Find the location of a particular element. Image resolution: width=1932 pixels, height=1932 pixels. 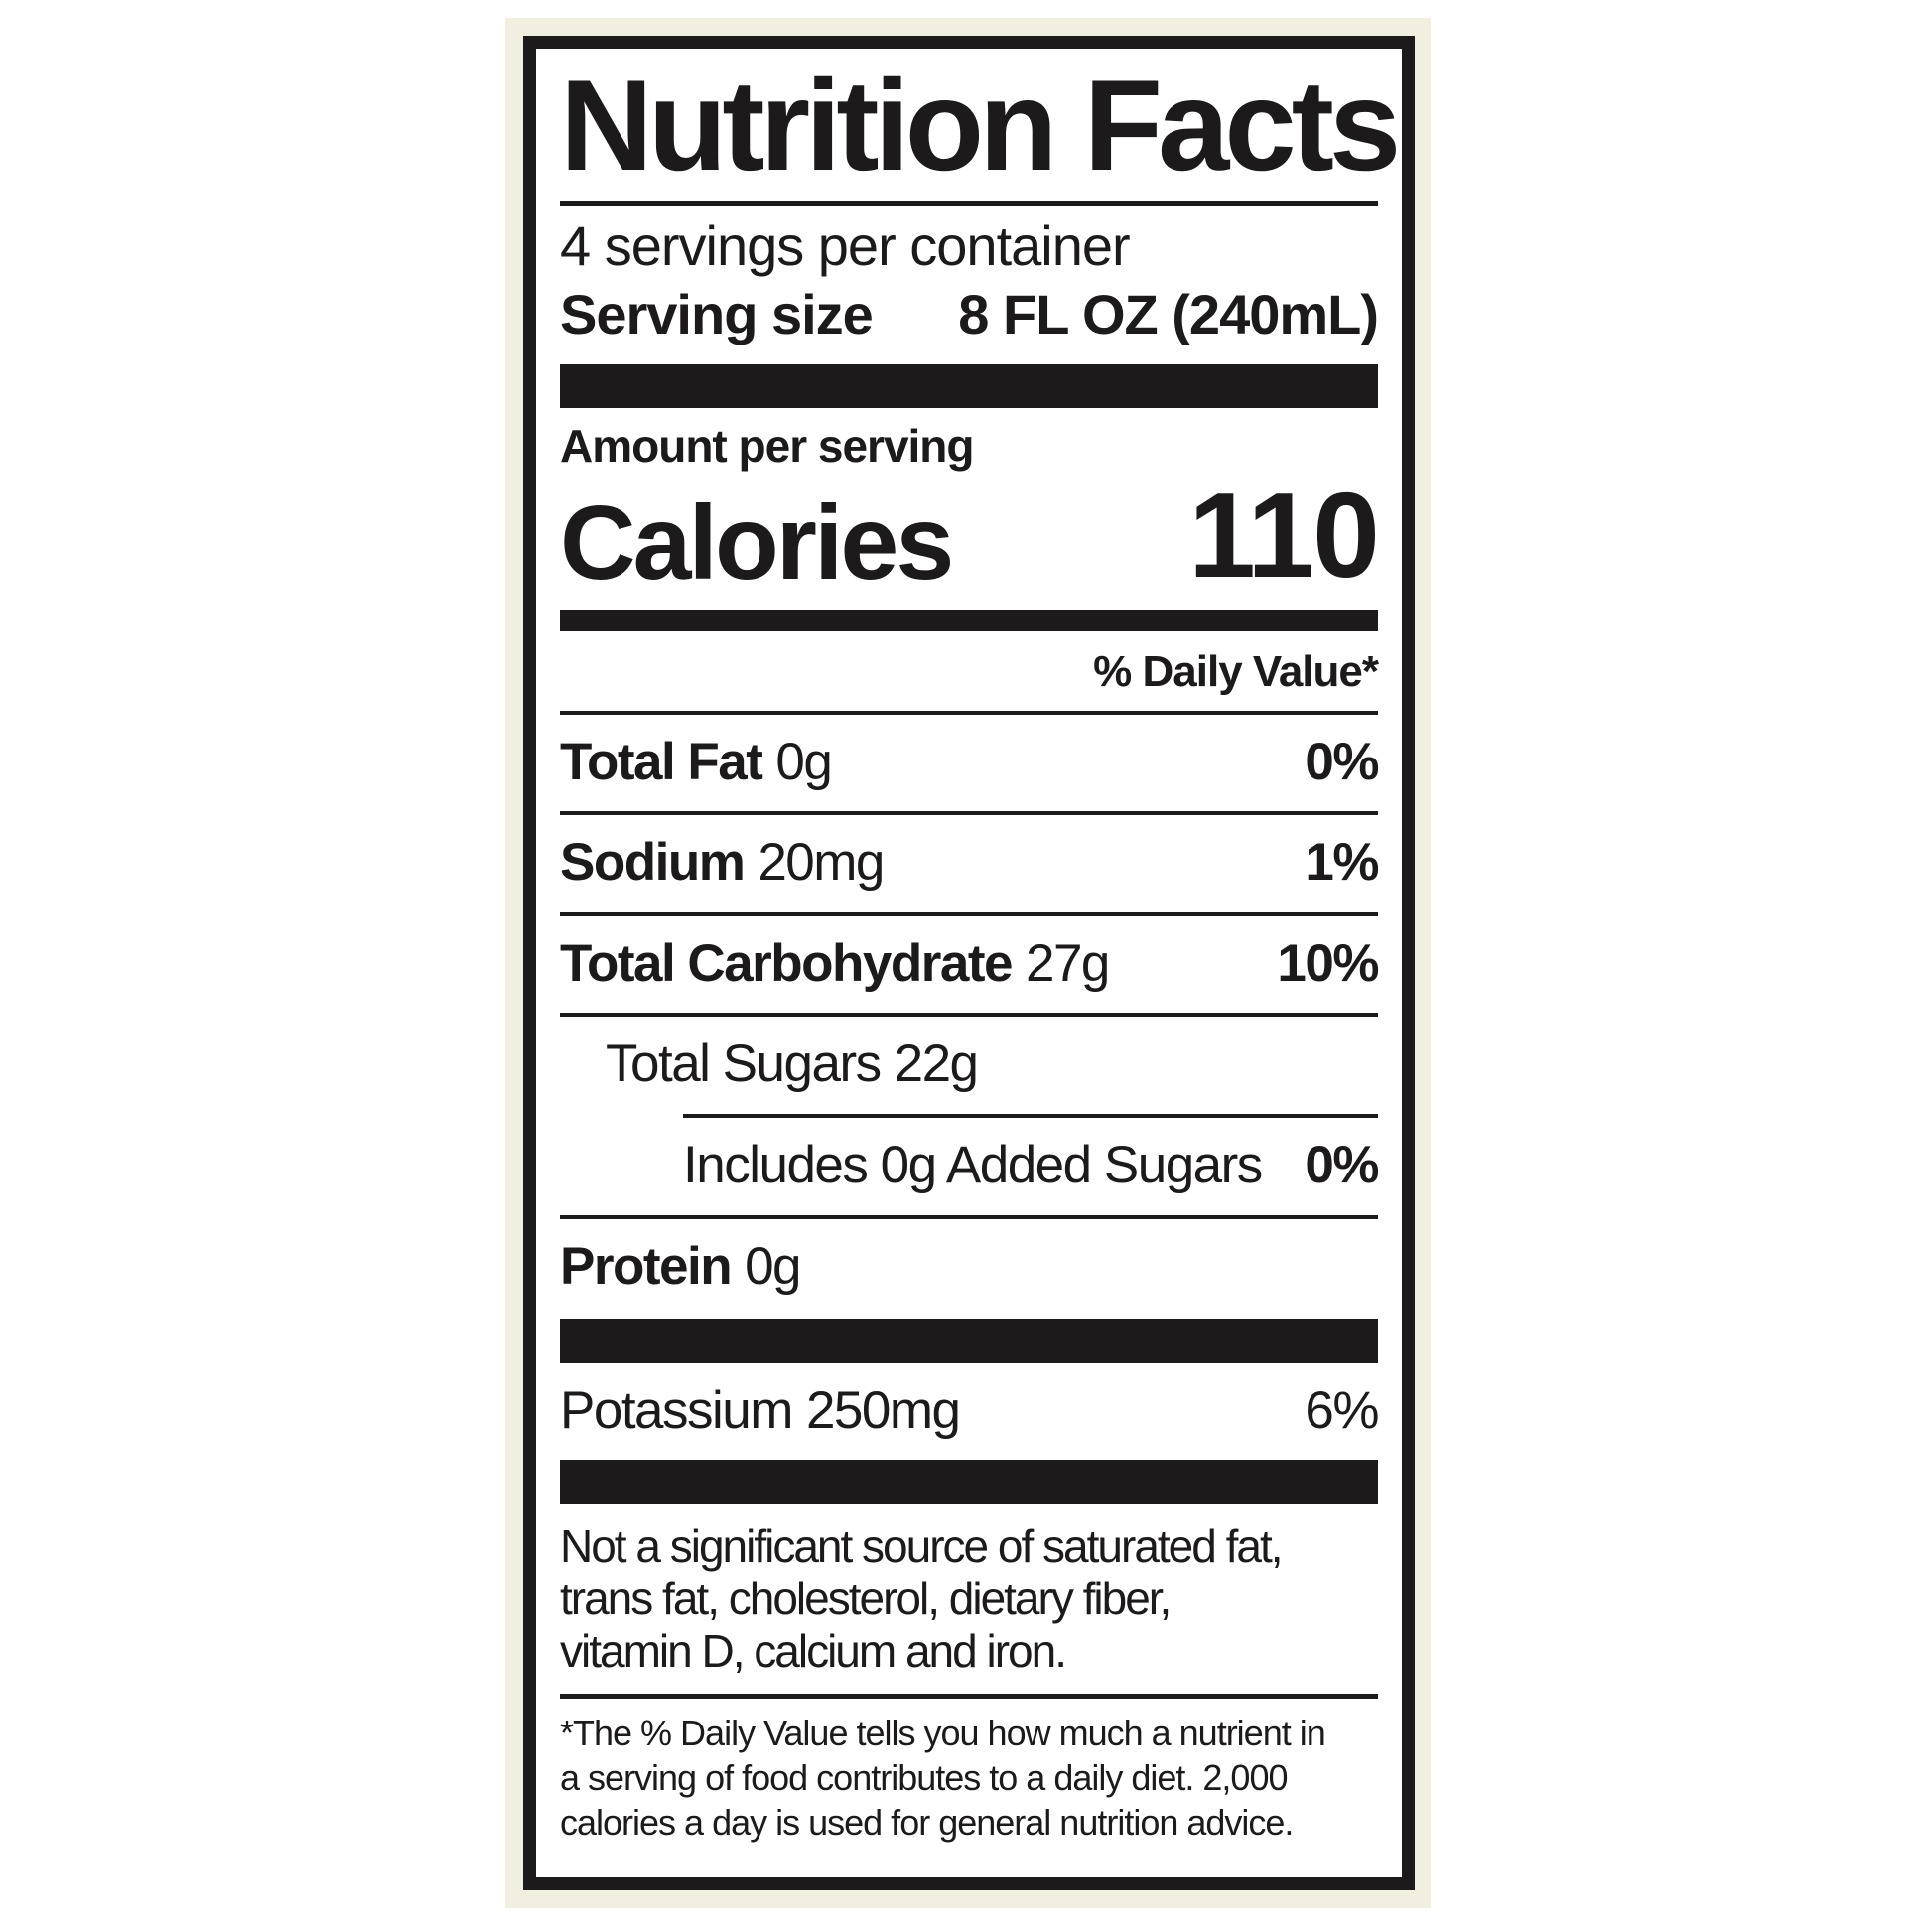

nutrient-row-total-sugars: Total Sugars 22g is located at coordinates (969, 1063).